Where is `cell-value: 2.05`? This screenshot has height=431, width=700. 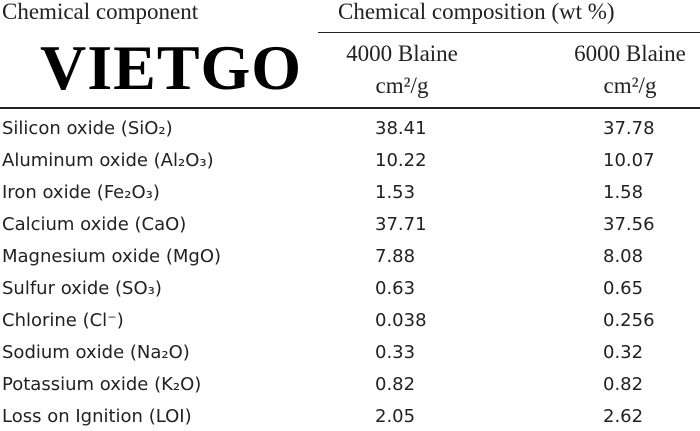
cell-value: 2.05 is located at coordinates (395, 416).